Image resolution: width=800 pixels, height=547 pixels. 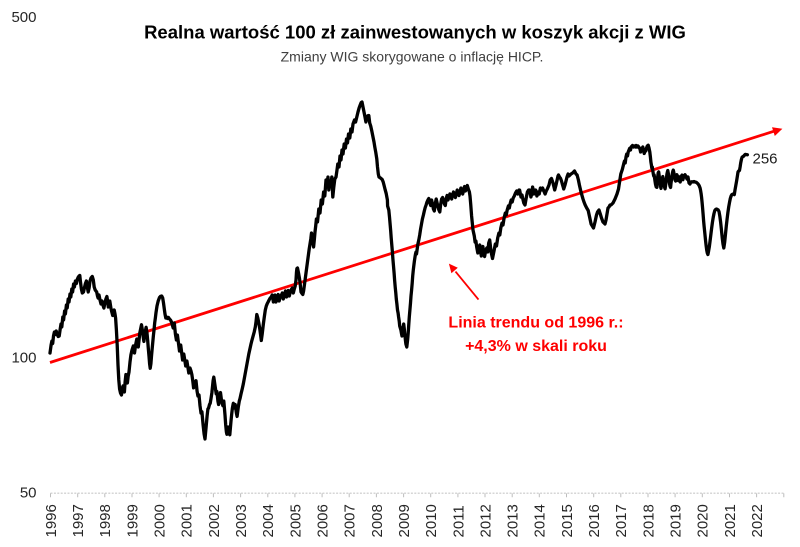 I want to click on svg-text: 2021, so click(x=730, y=520).